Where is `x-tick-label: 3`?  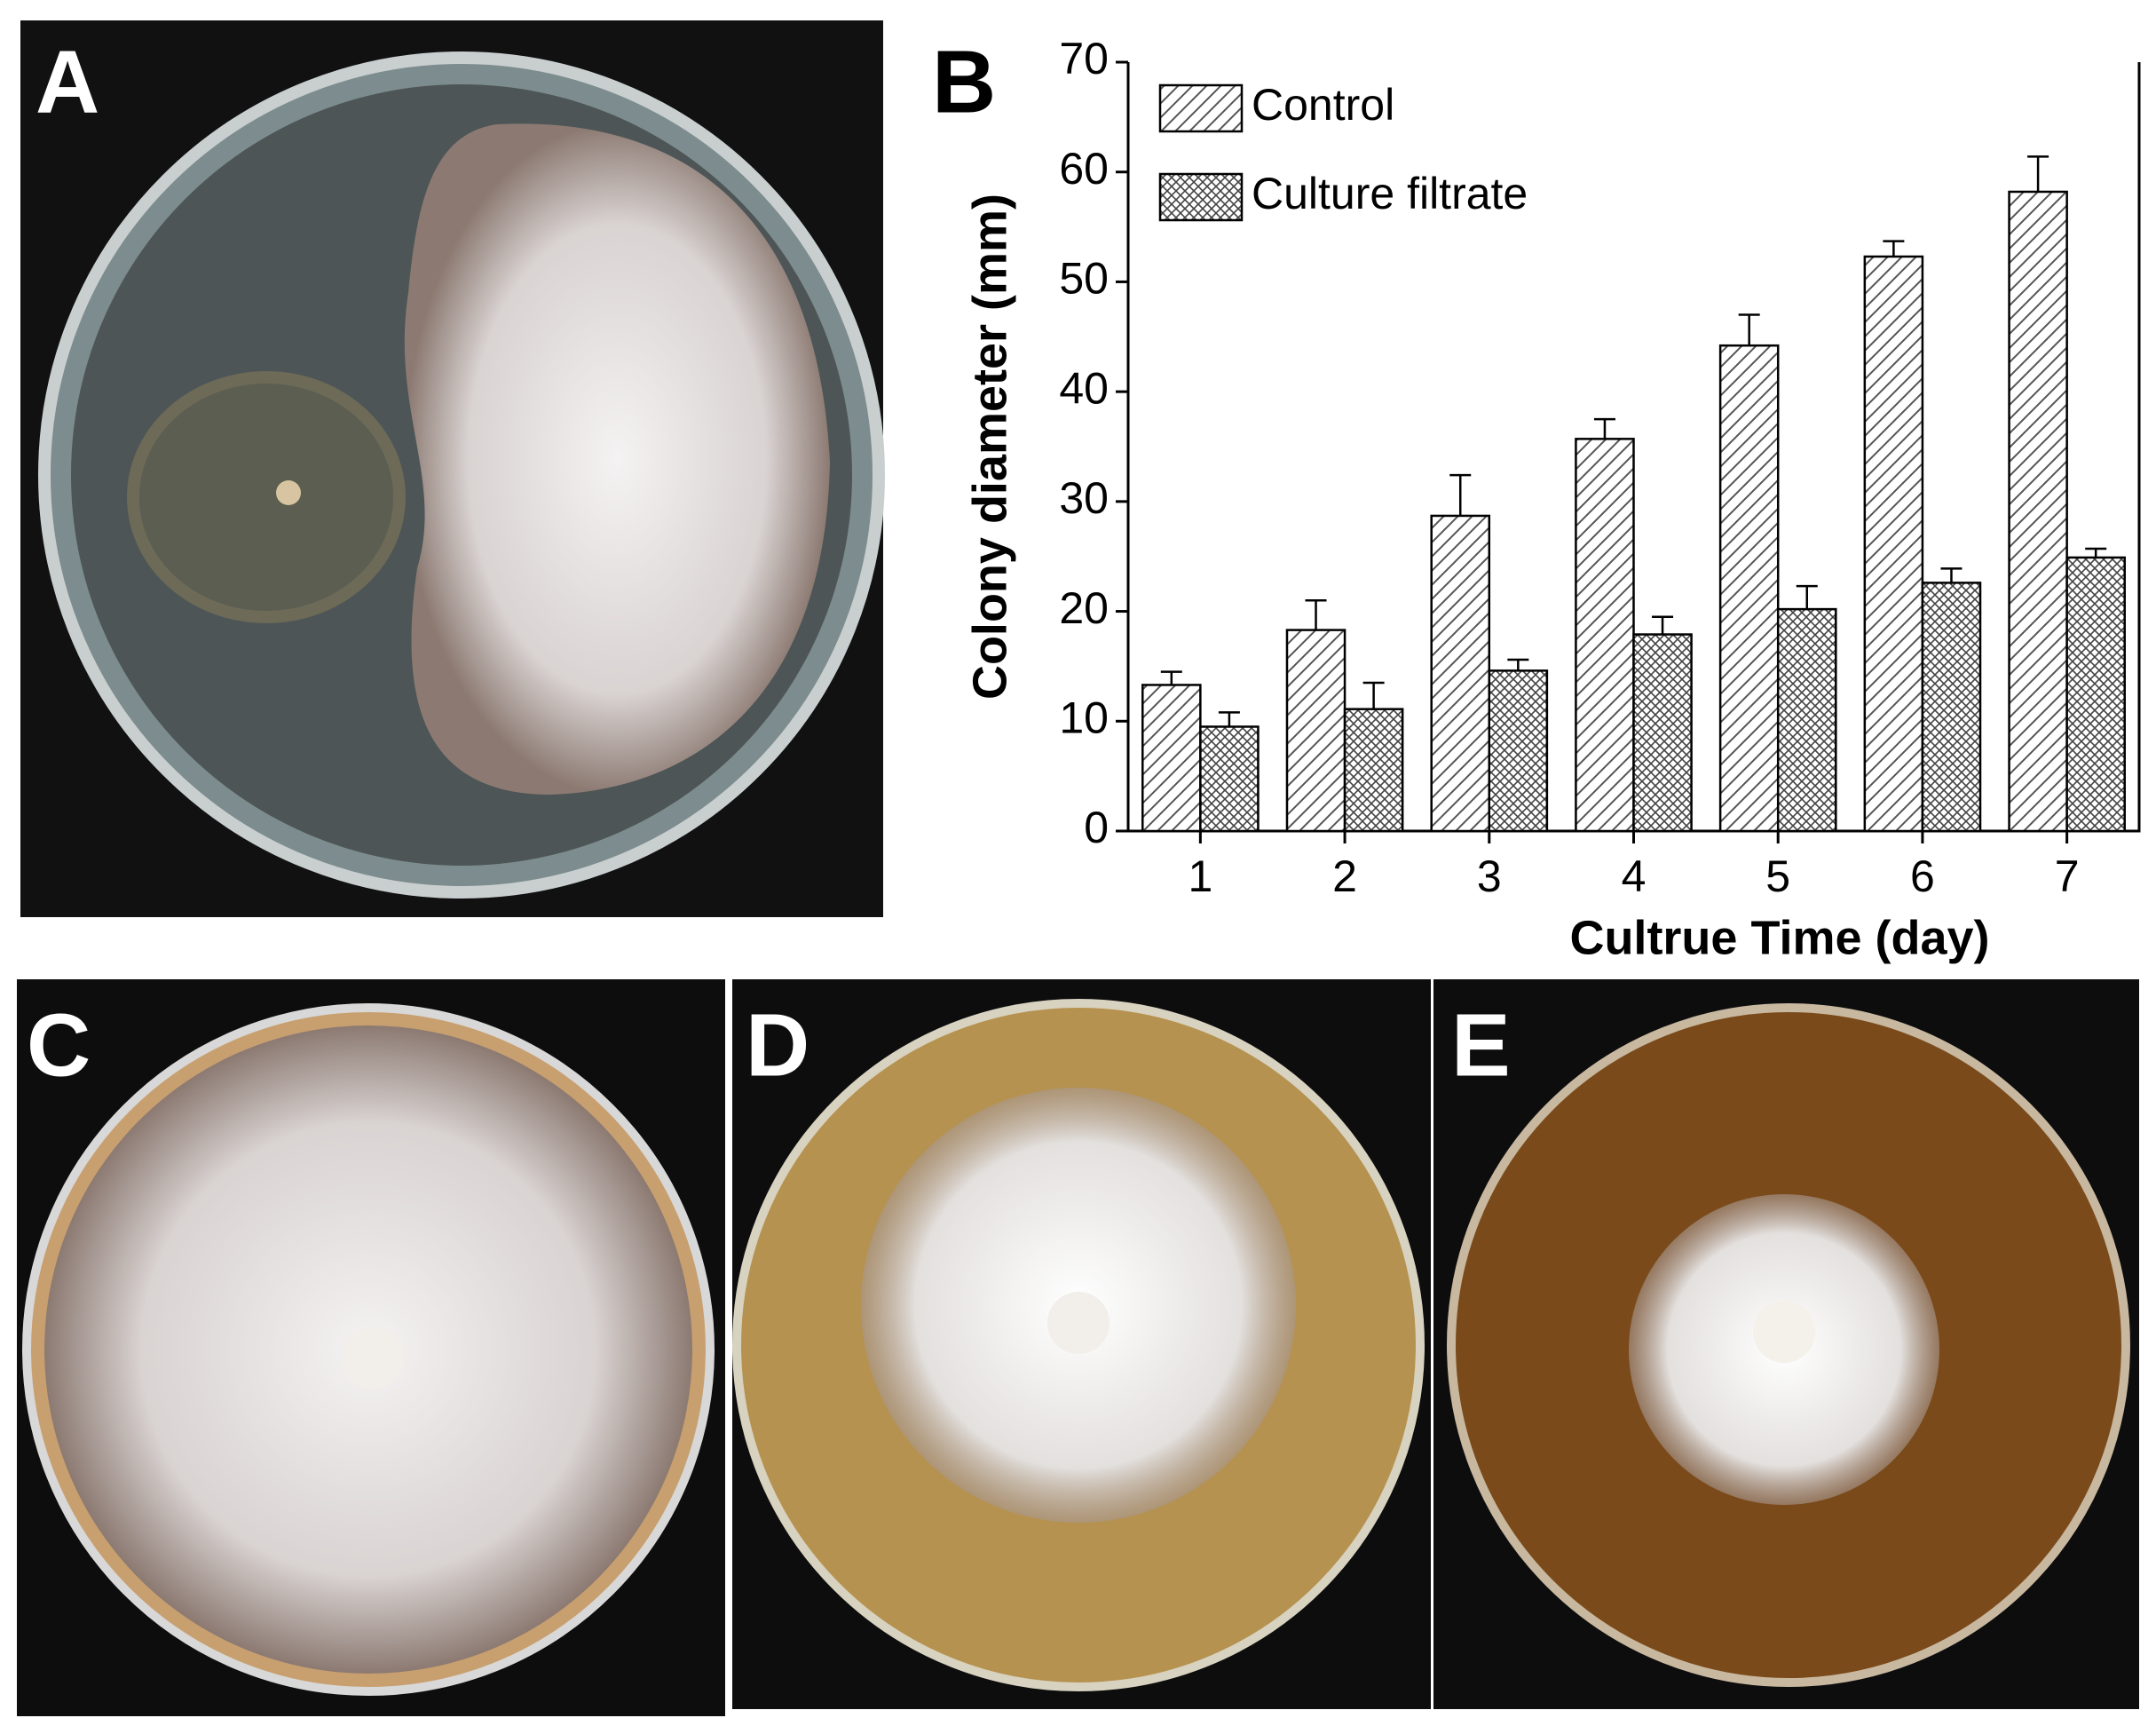 x-tick-label: 3 is located at coordinates (1489, 876).